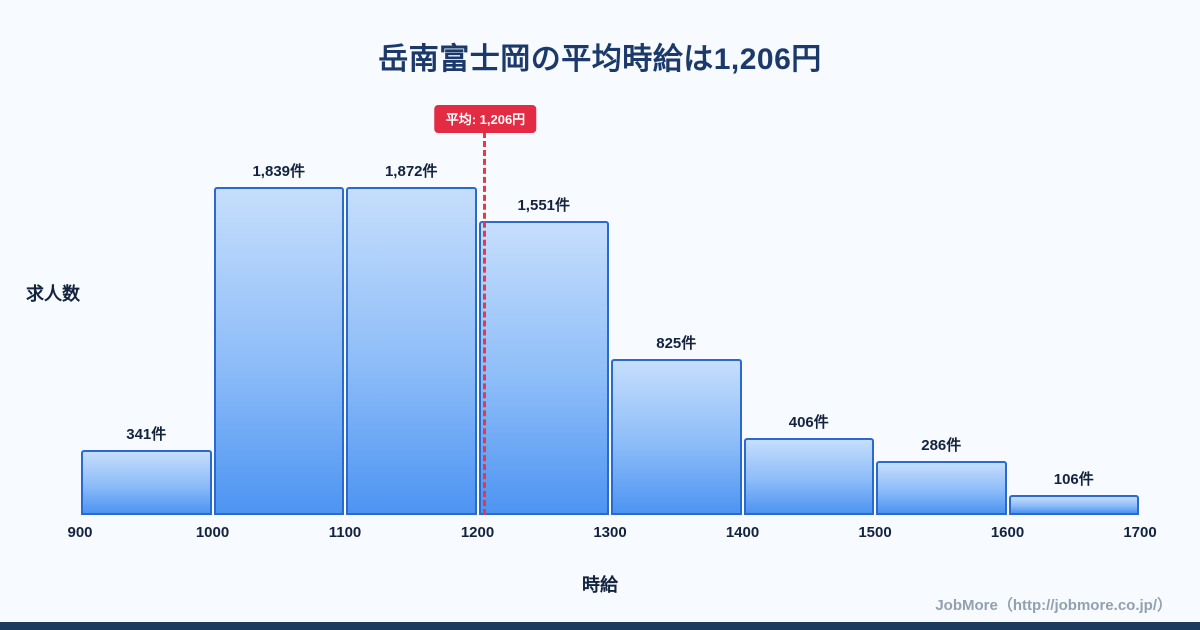  Describe the element at coordinates (345, 532) in the screenshot. I see `x-tick-label: 1100` at that location.